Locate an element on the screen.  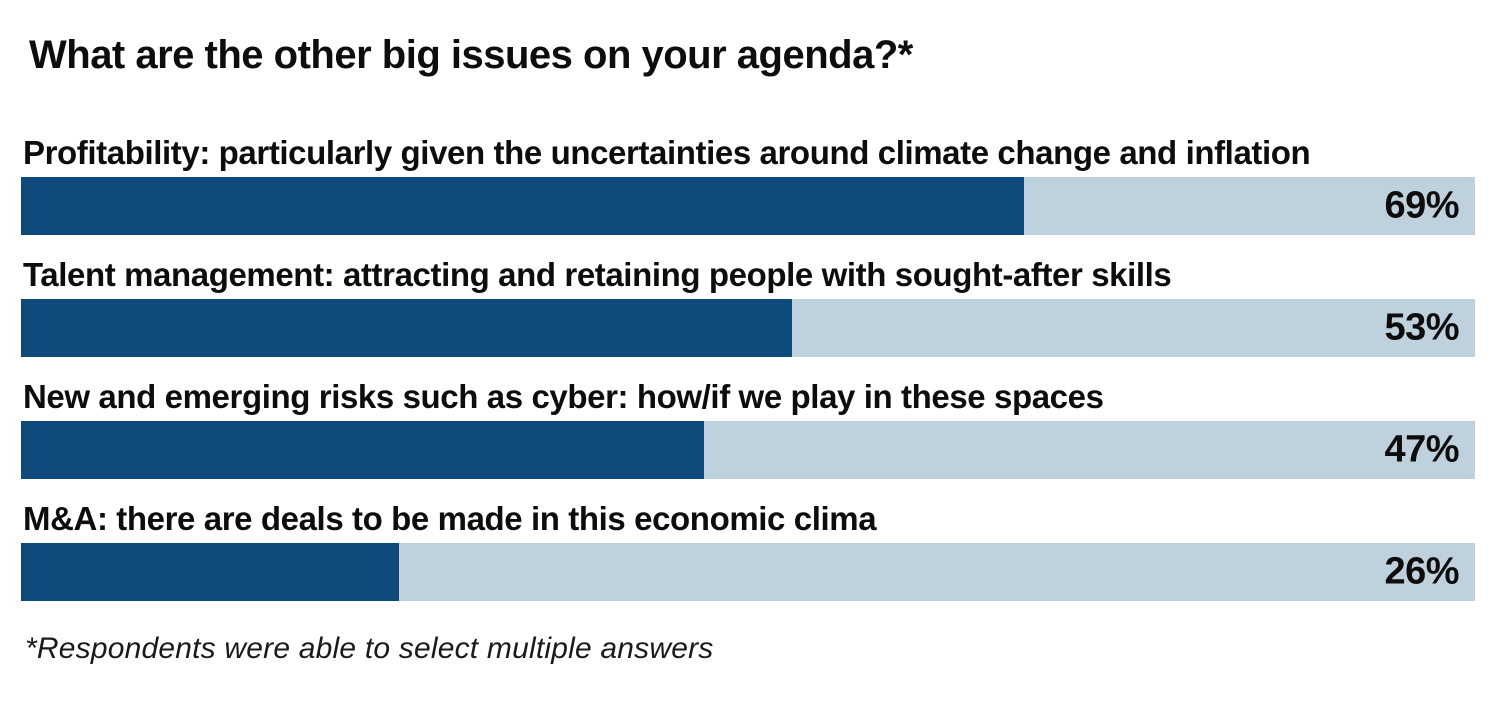
bar-value-label: 26% is located at coordinates (1421, 571).